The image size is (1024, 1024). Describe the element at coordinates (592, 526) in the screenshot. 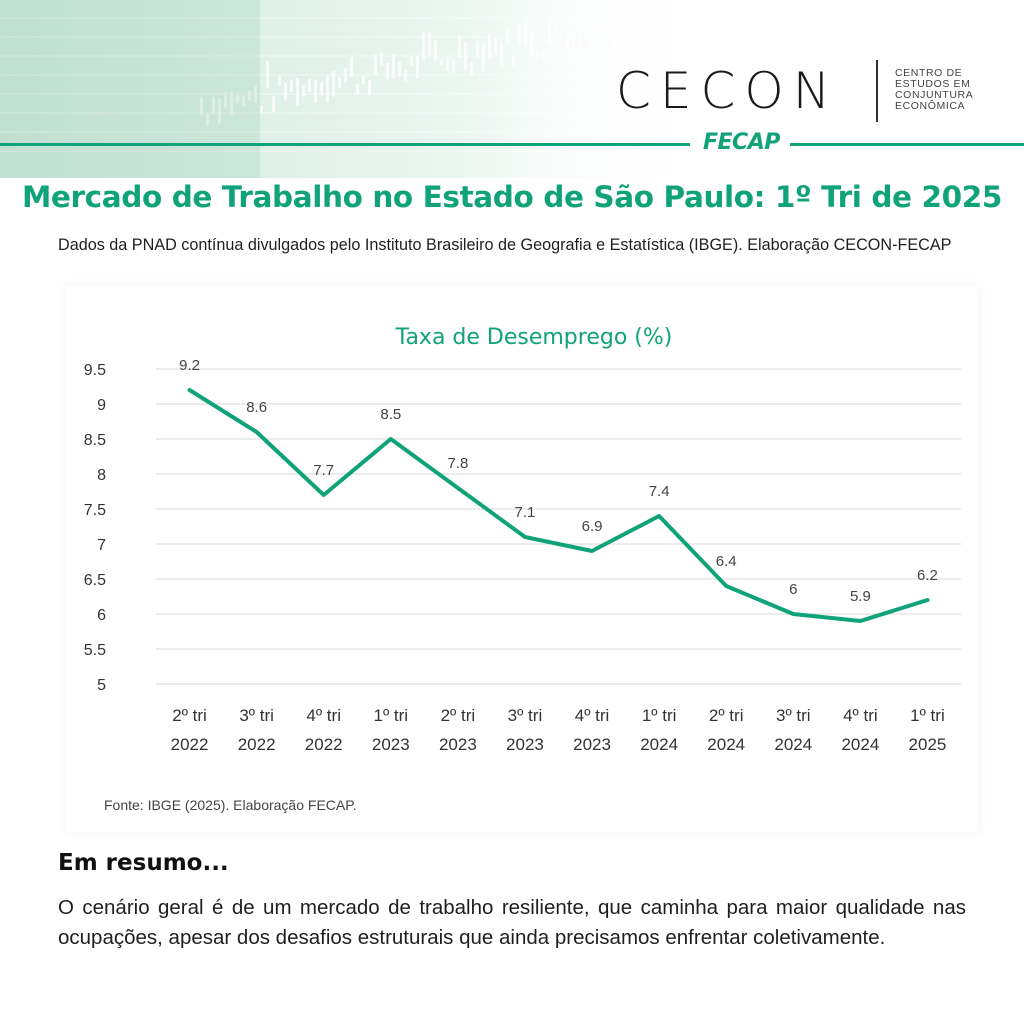

I see `data-label: 6.9` at that location.